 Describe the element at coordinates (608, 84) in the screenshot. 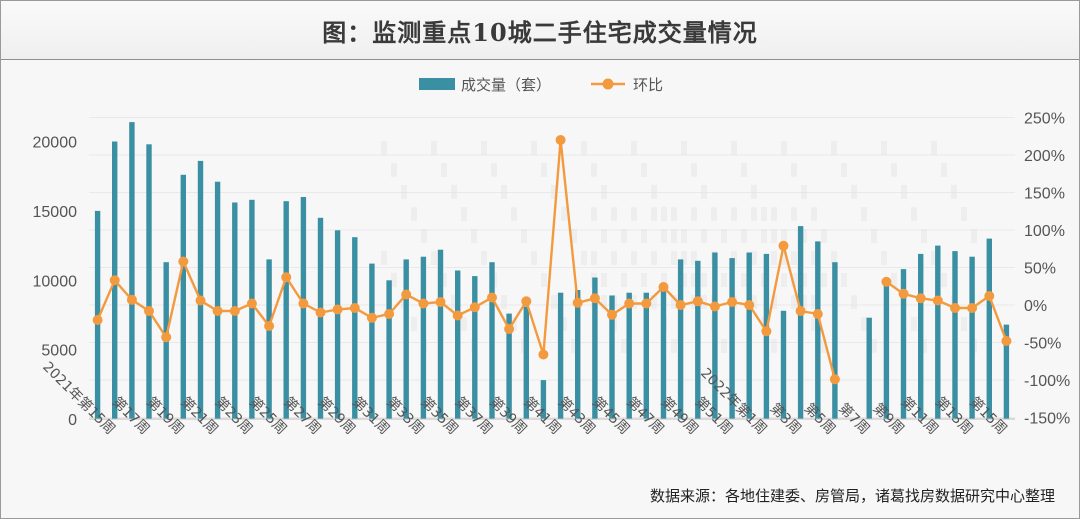

I see `legend-marker` at that location.